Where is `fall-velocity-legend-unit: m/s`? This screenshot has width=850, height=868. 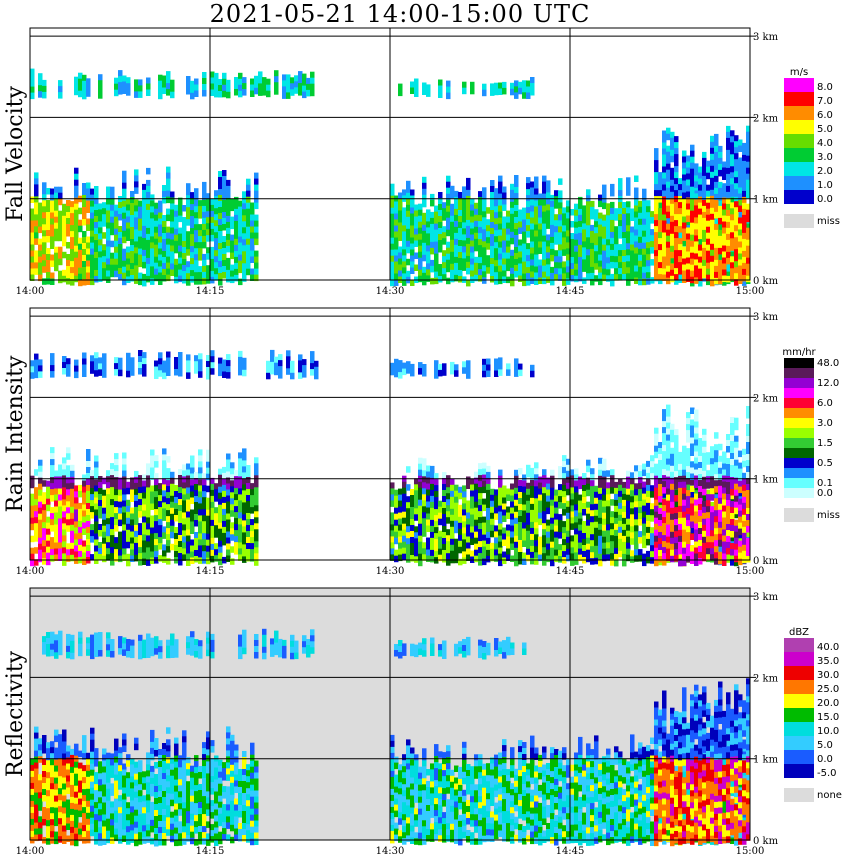
fall-velocity-legend-unit: m/s is located at coordinates (799, 72).